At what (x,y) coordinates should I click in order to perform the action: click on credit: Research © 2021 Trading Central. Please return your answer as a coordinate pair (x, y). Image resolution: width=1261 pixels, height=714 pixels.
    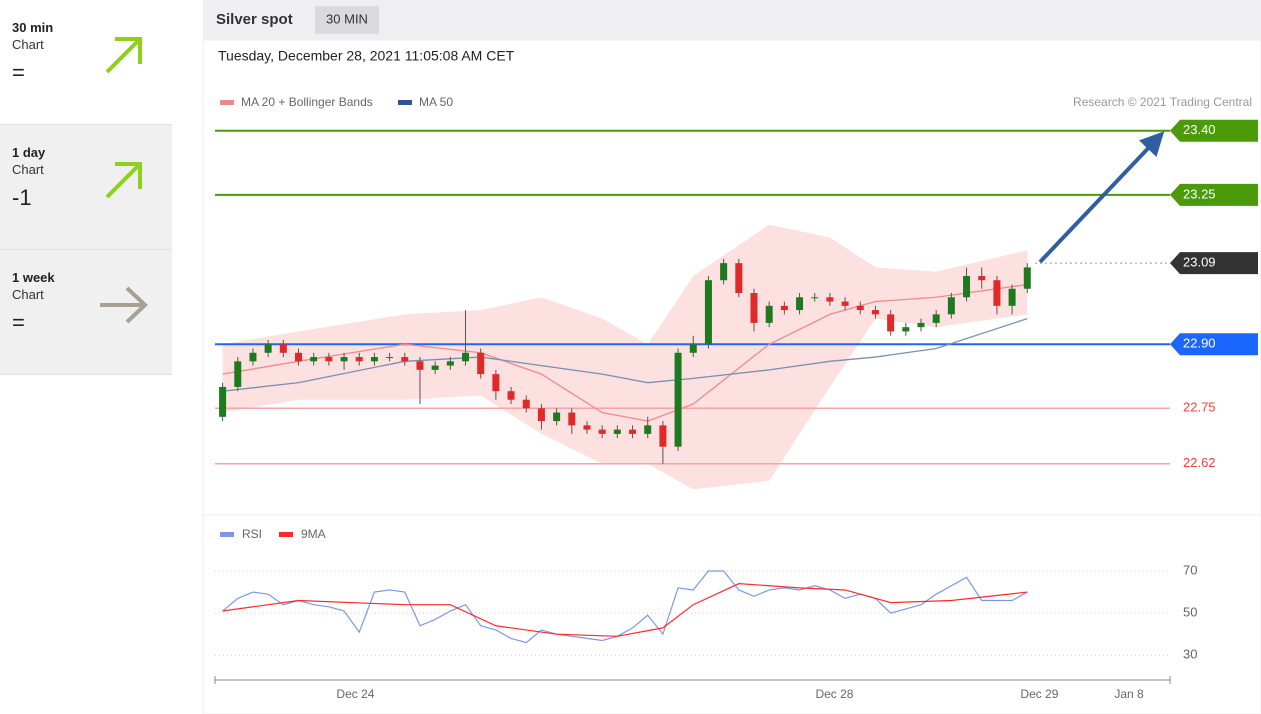
    Looking at the image, I should click on (1162, 102).